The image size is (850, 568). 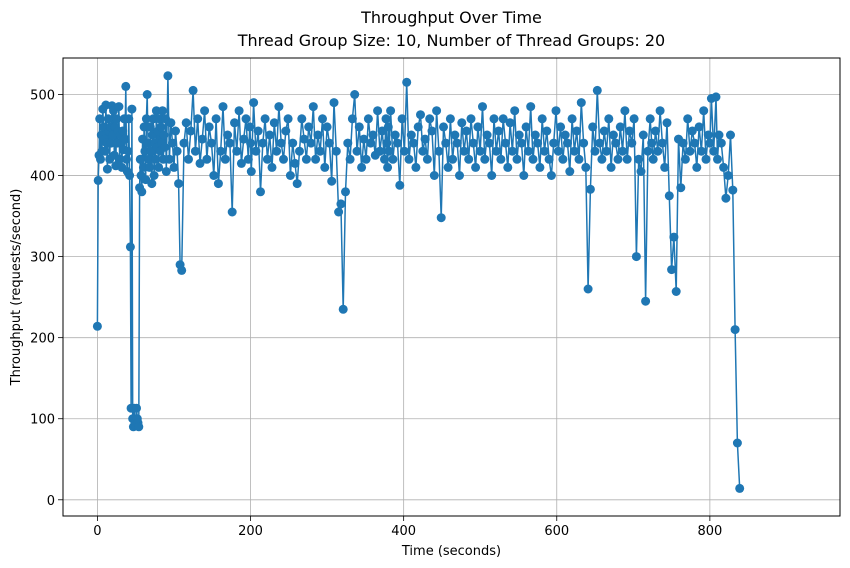 I want to click on x-tick-label: 800, so click(x=709, y=531).